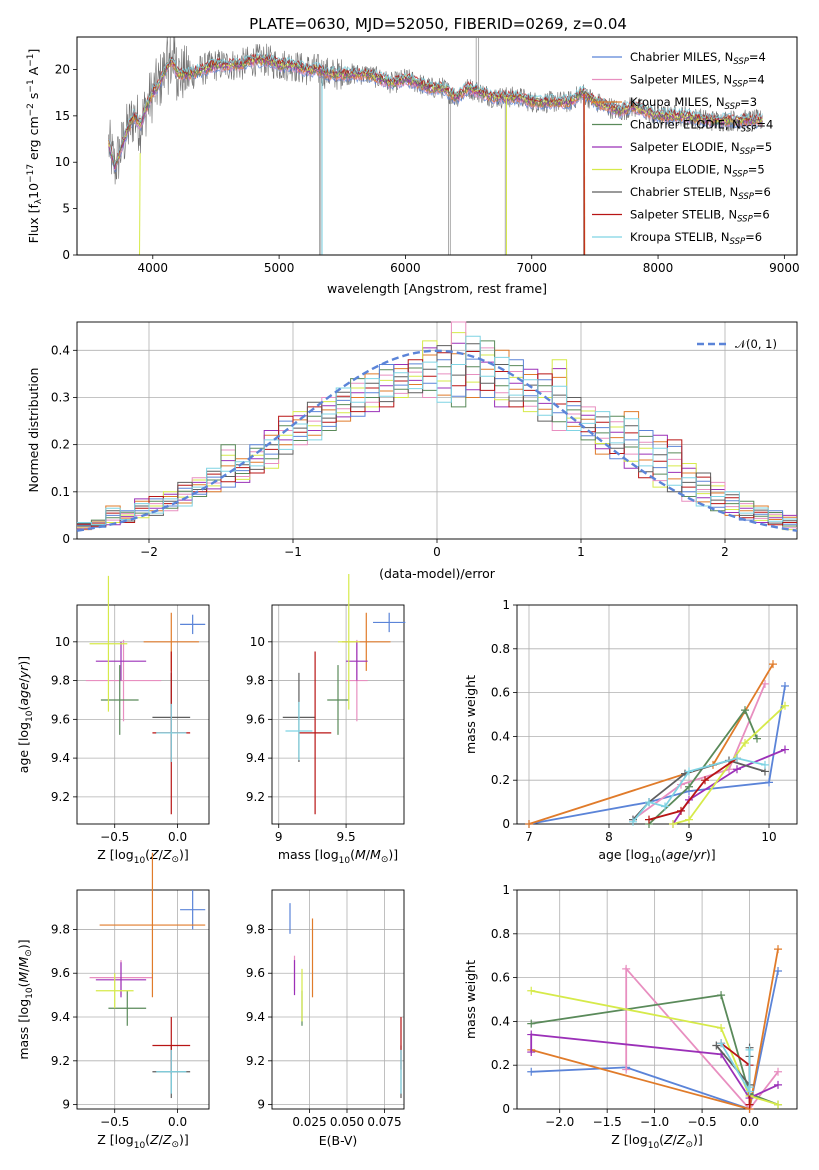  Describe the element at coordinates (654, 1122) in the screenshot. I see `x-tick-label: −1.0` at that location.